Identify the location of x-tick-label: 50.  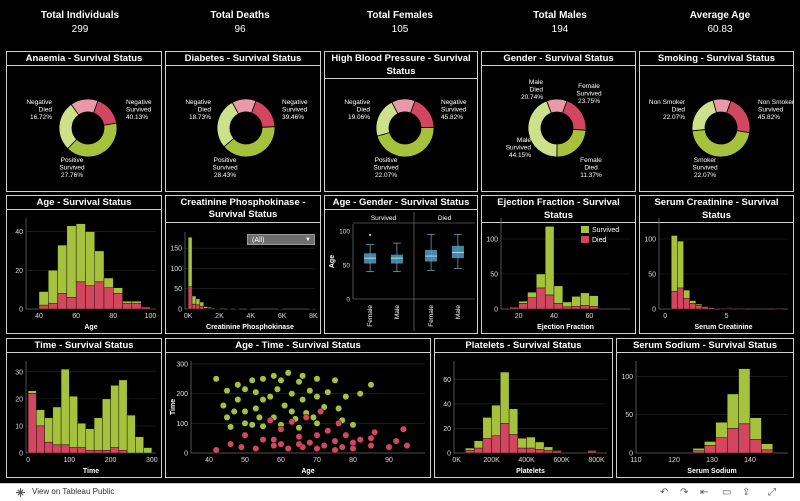
(245, 460).